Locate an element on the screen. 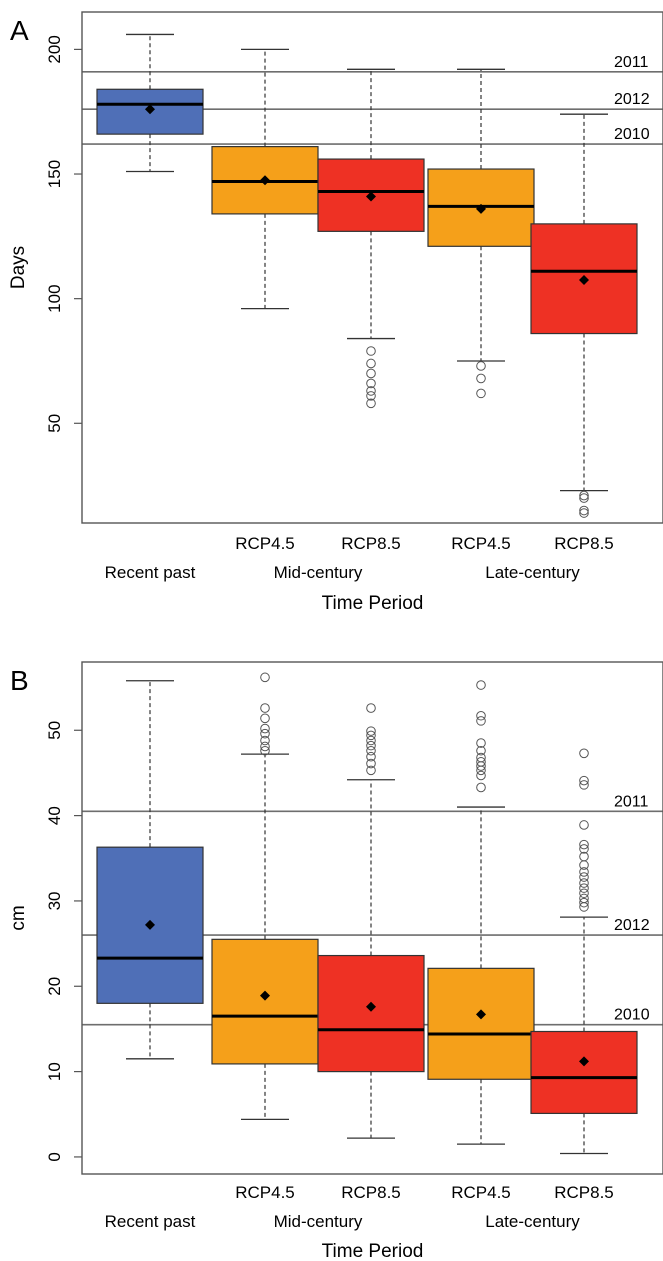 The height and width of the screenshot is (1261, 663). panel-label: B is located at coordinates (19, 680).